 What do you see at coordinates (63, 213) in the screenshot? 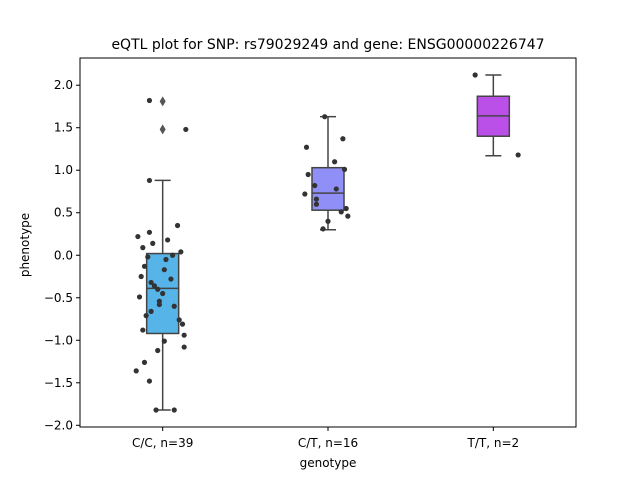
I see `y-tick-label: 0.5` at bounding box center [63, 213].